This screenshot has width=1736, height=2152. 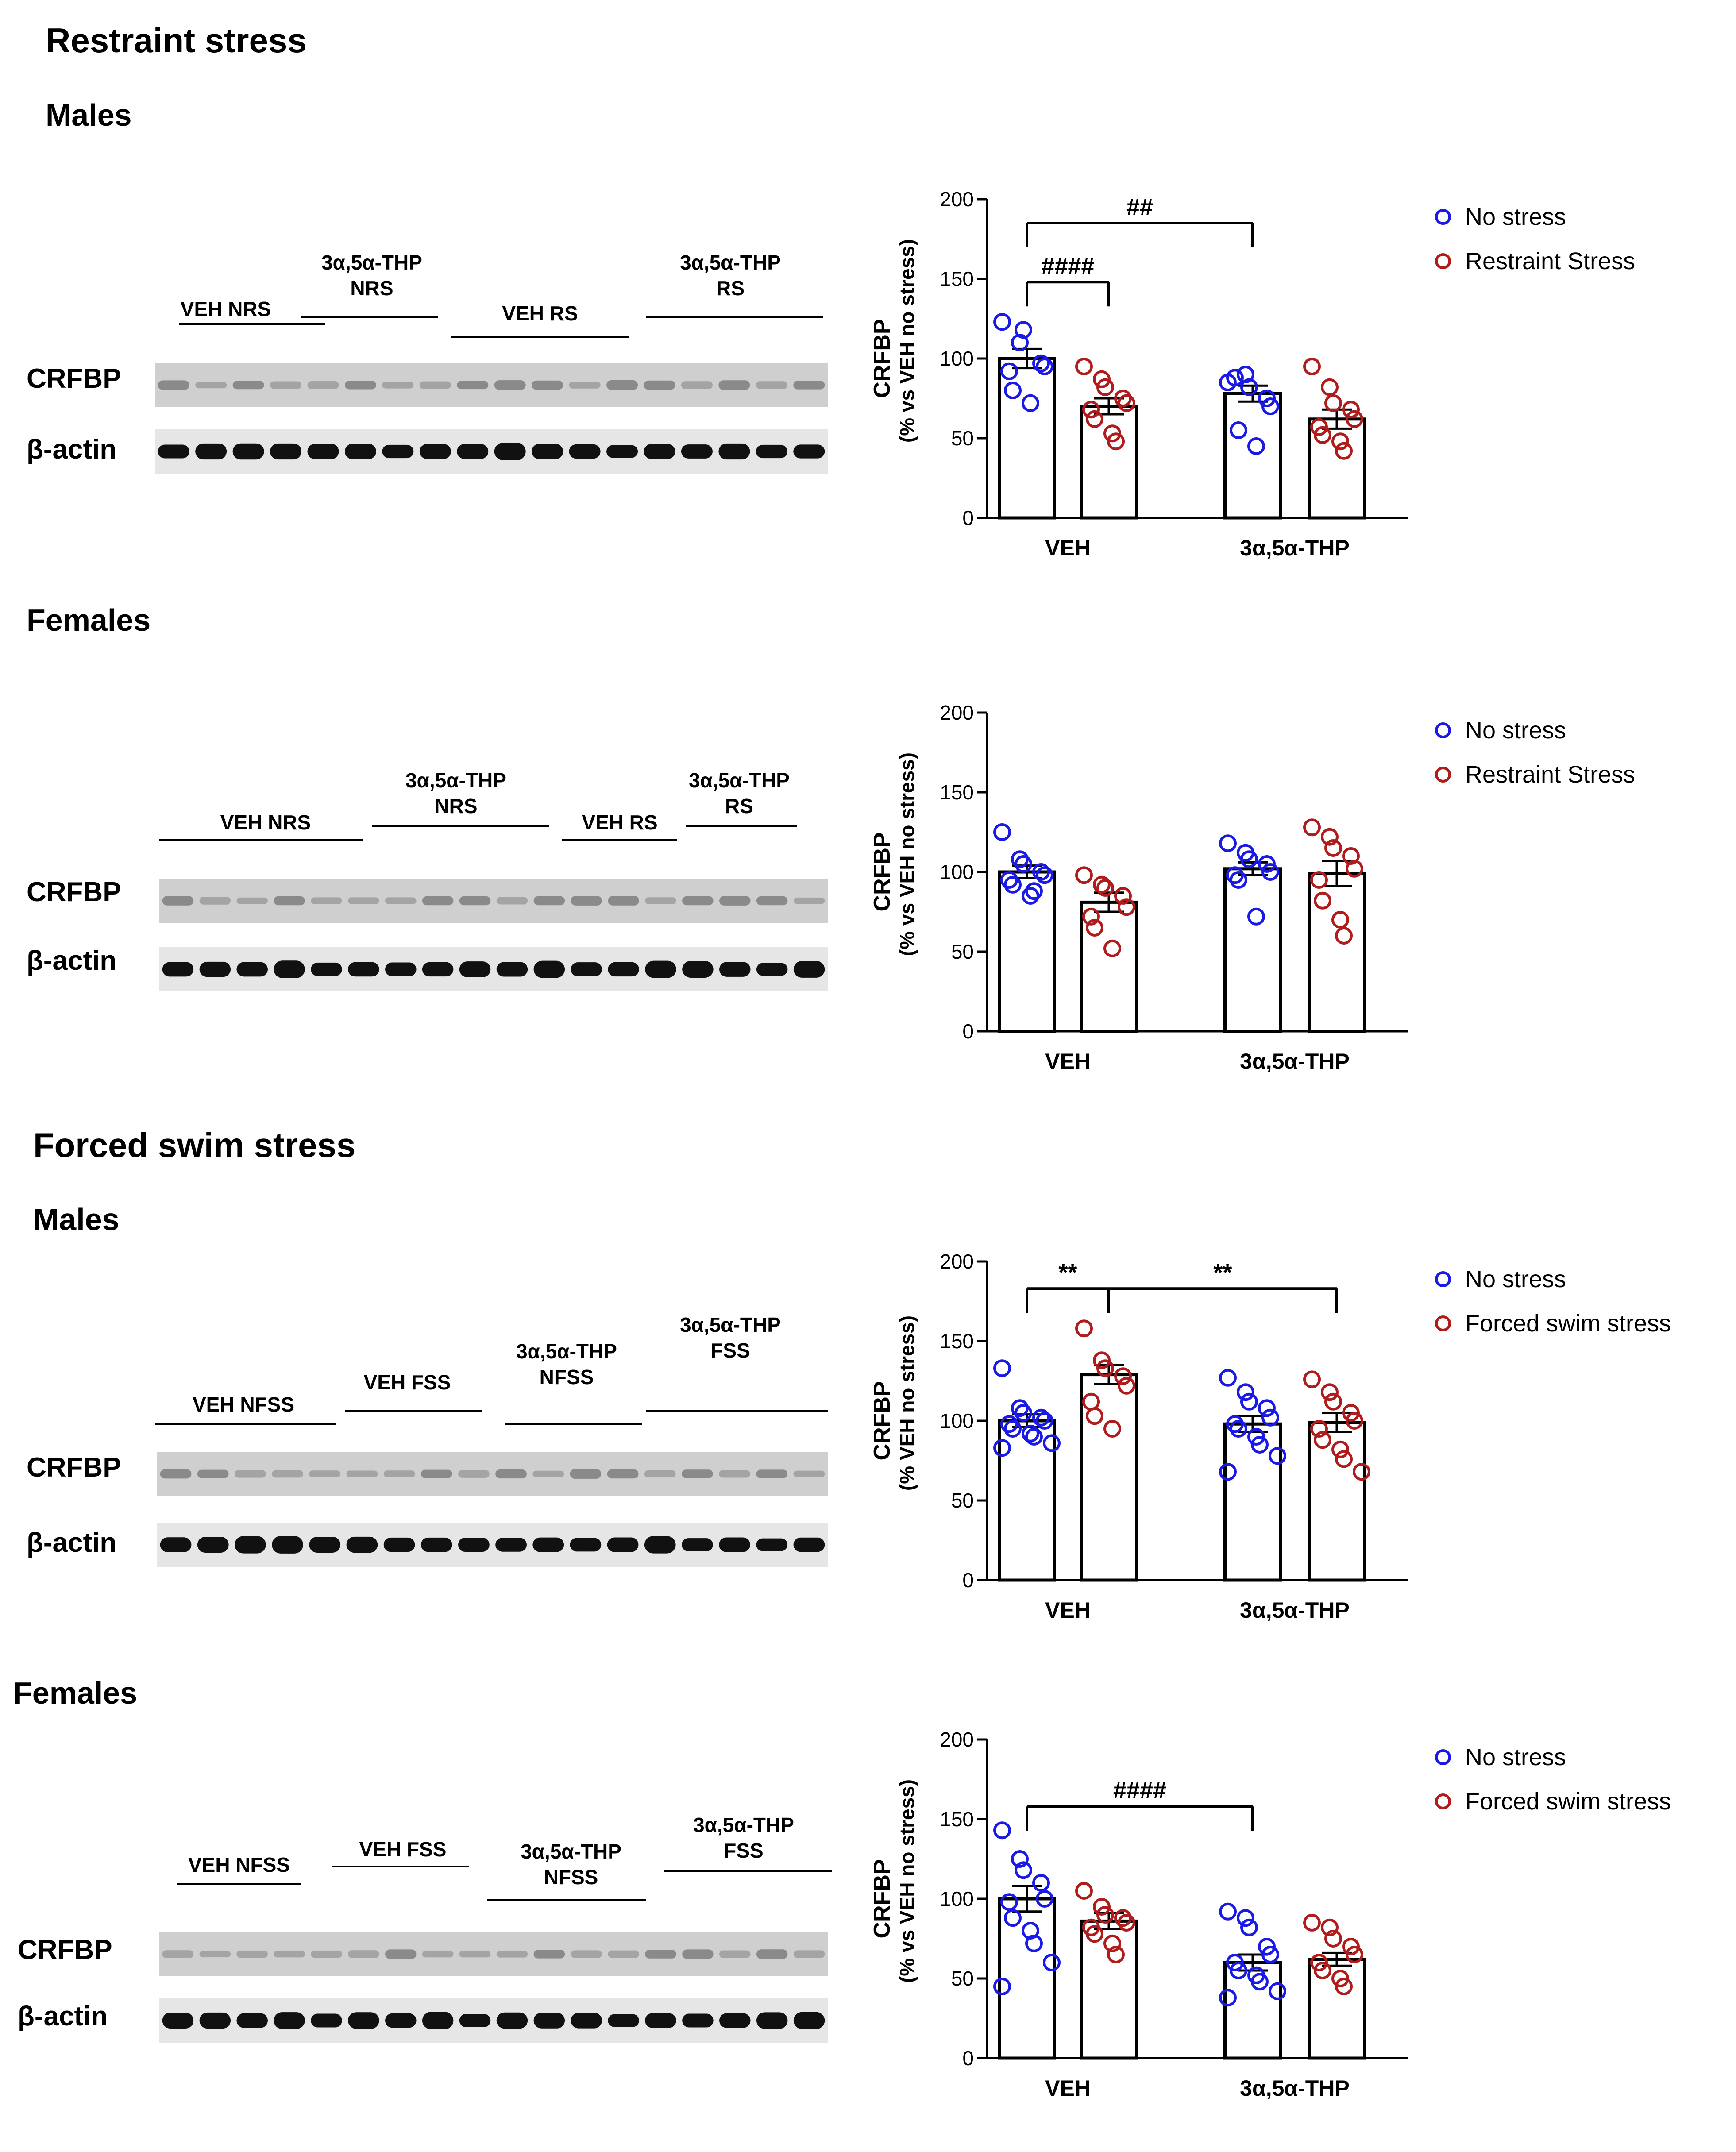 What do you see at coordinates (75, 1693) in the screenshot?
I see `sex-label-fss-females: Females` at bounding box center [75, 1693].